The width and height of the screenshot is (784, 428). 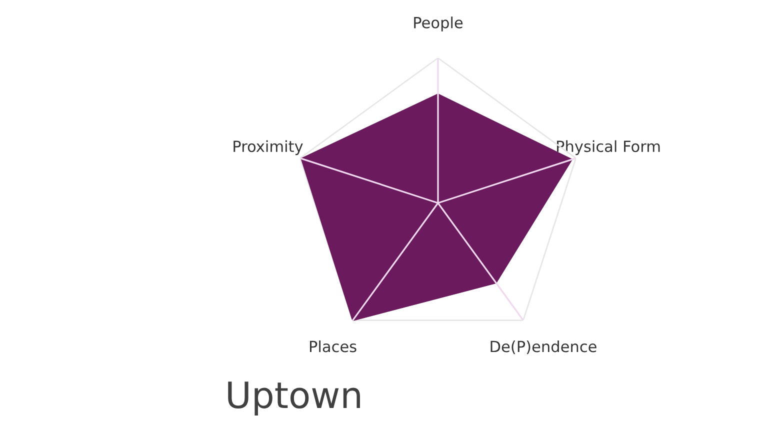 I want to click on spoke-label: Places, so click(x=333, y=346).